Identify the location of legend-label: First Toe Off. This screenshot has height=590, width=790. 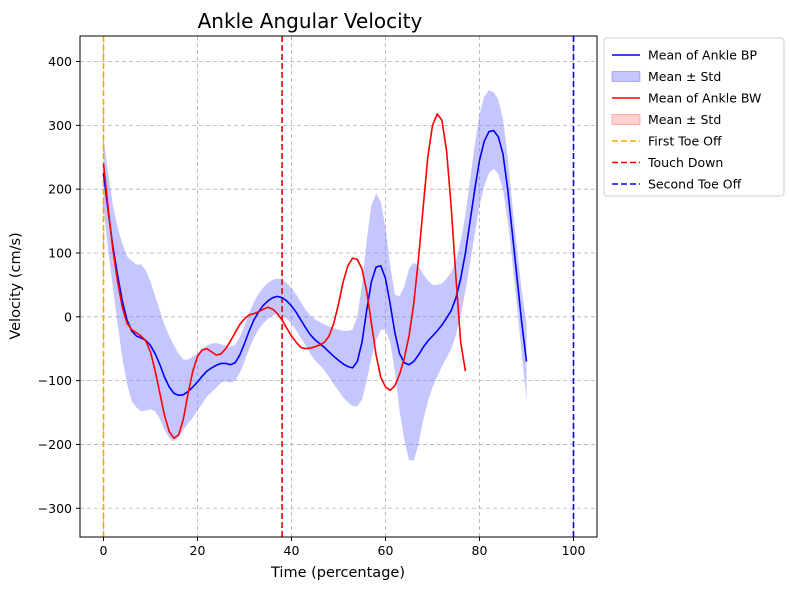
(685, 141).